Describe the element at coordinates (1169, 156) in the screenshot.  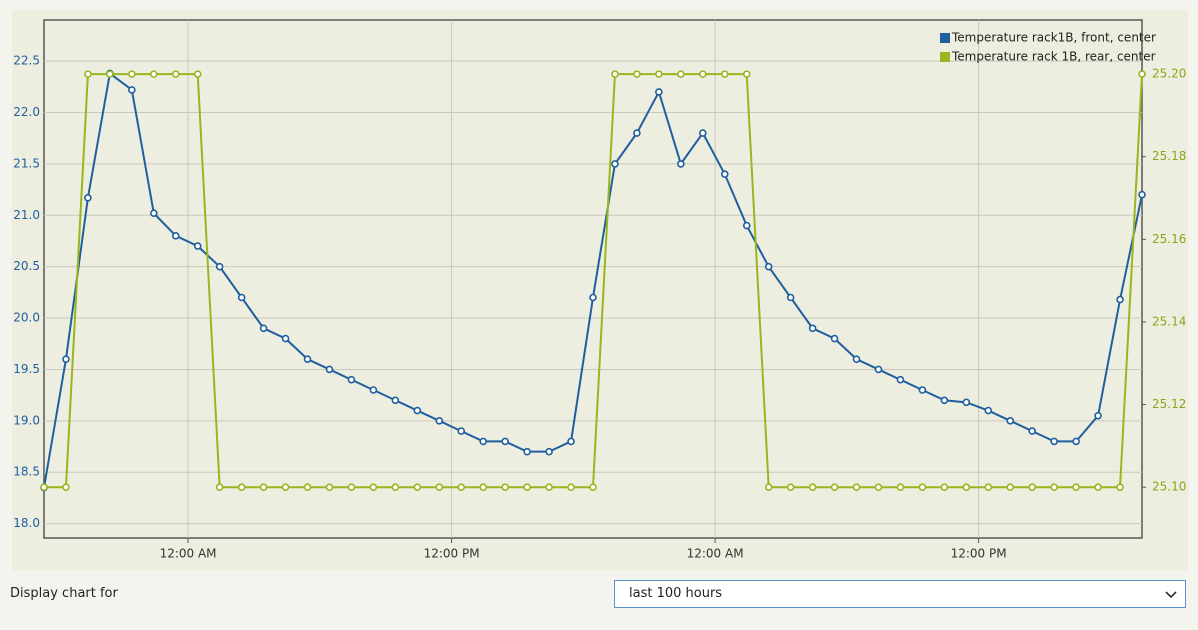
I see `y2-tick-label: 25.18` at that location.